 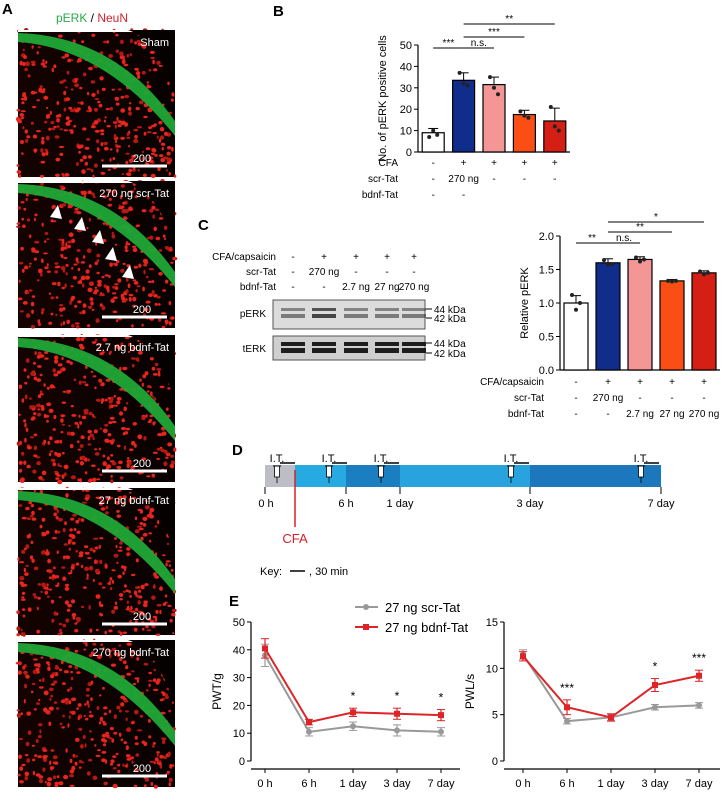 I want to click on condition-row-label: scr-Tat, so click(x=383, y=179).